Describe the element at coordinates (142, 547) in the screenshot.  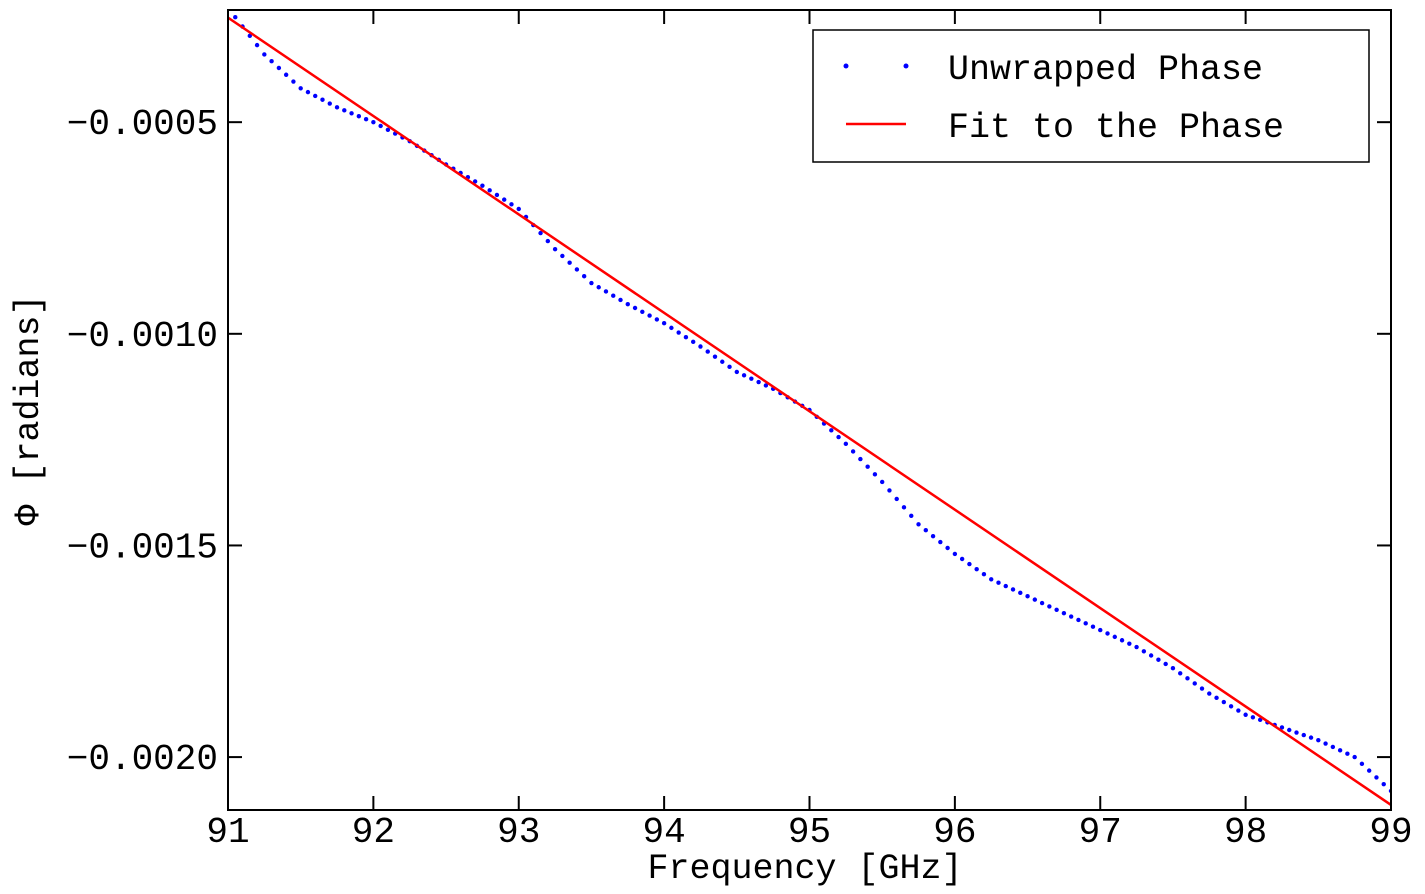
I see `y-tick-label: −0.0015` at that location.